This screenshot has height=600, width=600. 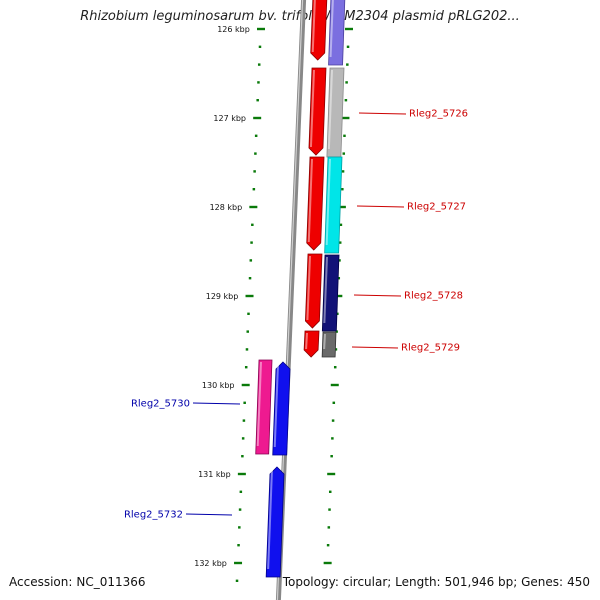 What do you see at coordinates (306, 341) in the screenshot?
I see `gene-block-Rleg2_5729-sheen` at bounding box center [306, 341].